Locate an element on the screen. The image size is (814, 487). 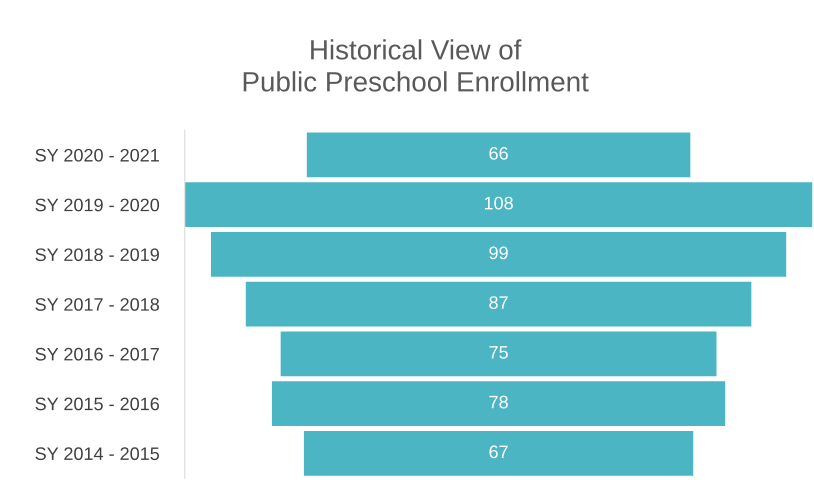
data-label: 75 is located at coordinates (498, 352).